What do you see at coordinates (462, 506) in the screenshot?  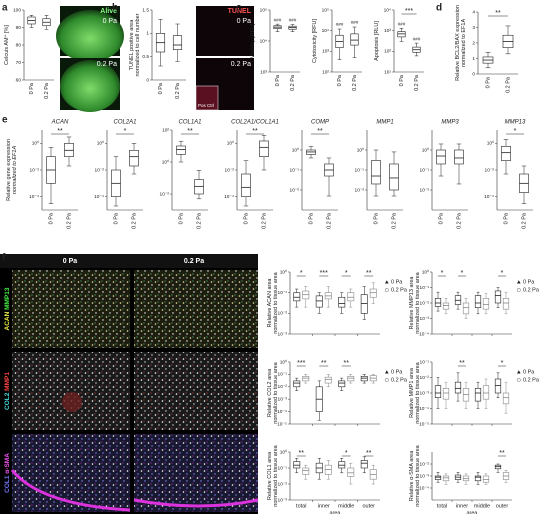 I see `x-tick-label: inner` at bounding box center [462, 506].